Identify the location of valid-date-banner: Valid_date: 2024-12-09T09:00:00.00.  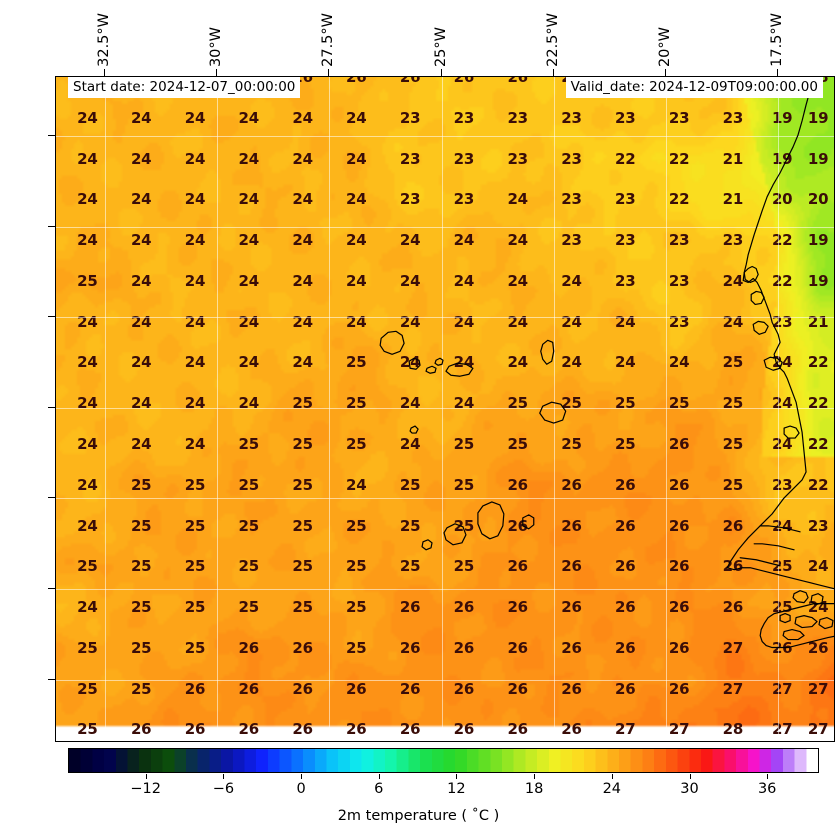
(694, 87).